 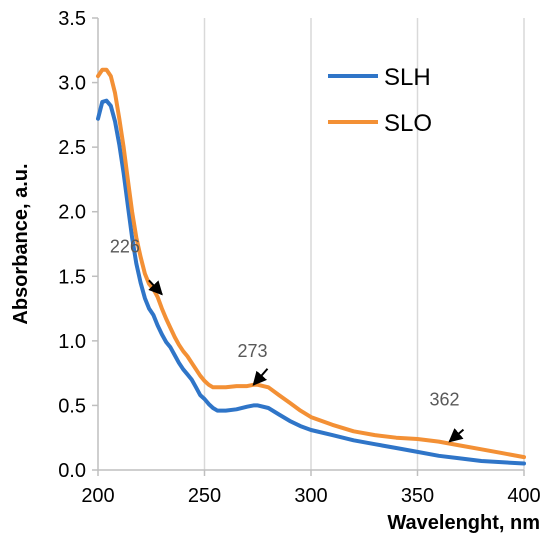 What do you see at coordinates (380, 100) in the screenshot?
I see `legend: SLH SLO` at bounding box center [380, 100].